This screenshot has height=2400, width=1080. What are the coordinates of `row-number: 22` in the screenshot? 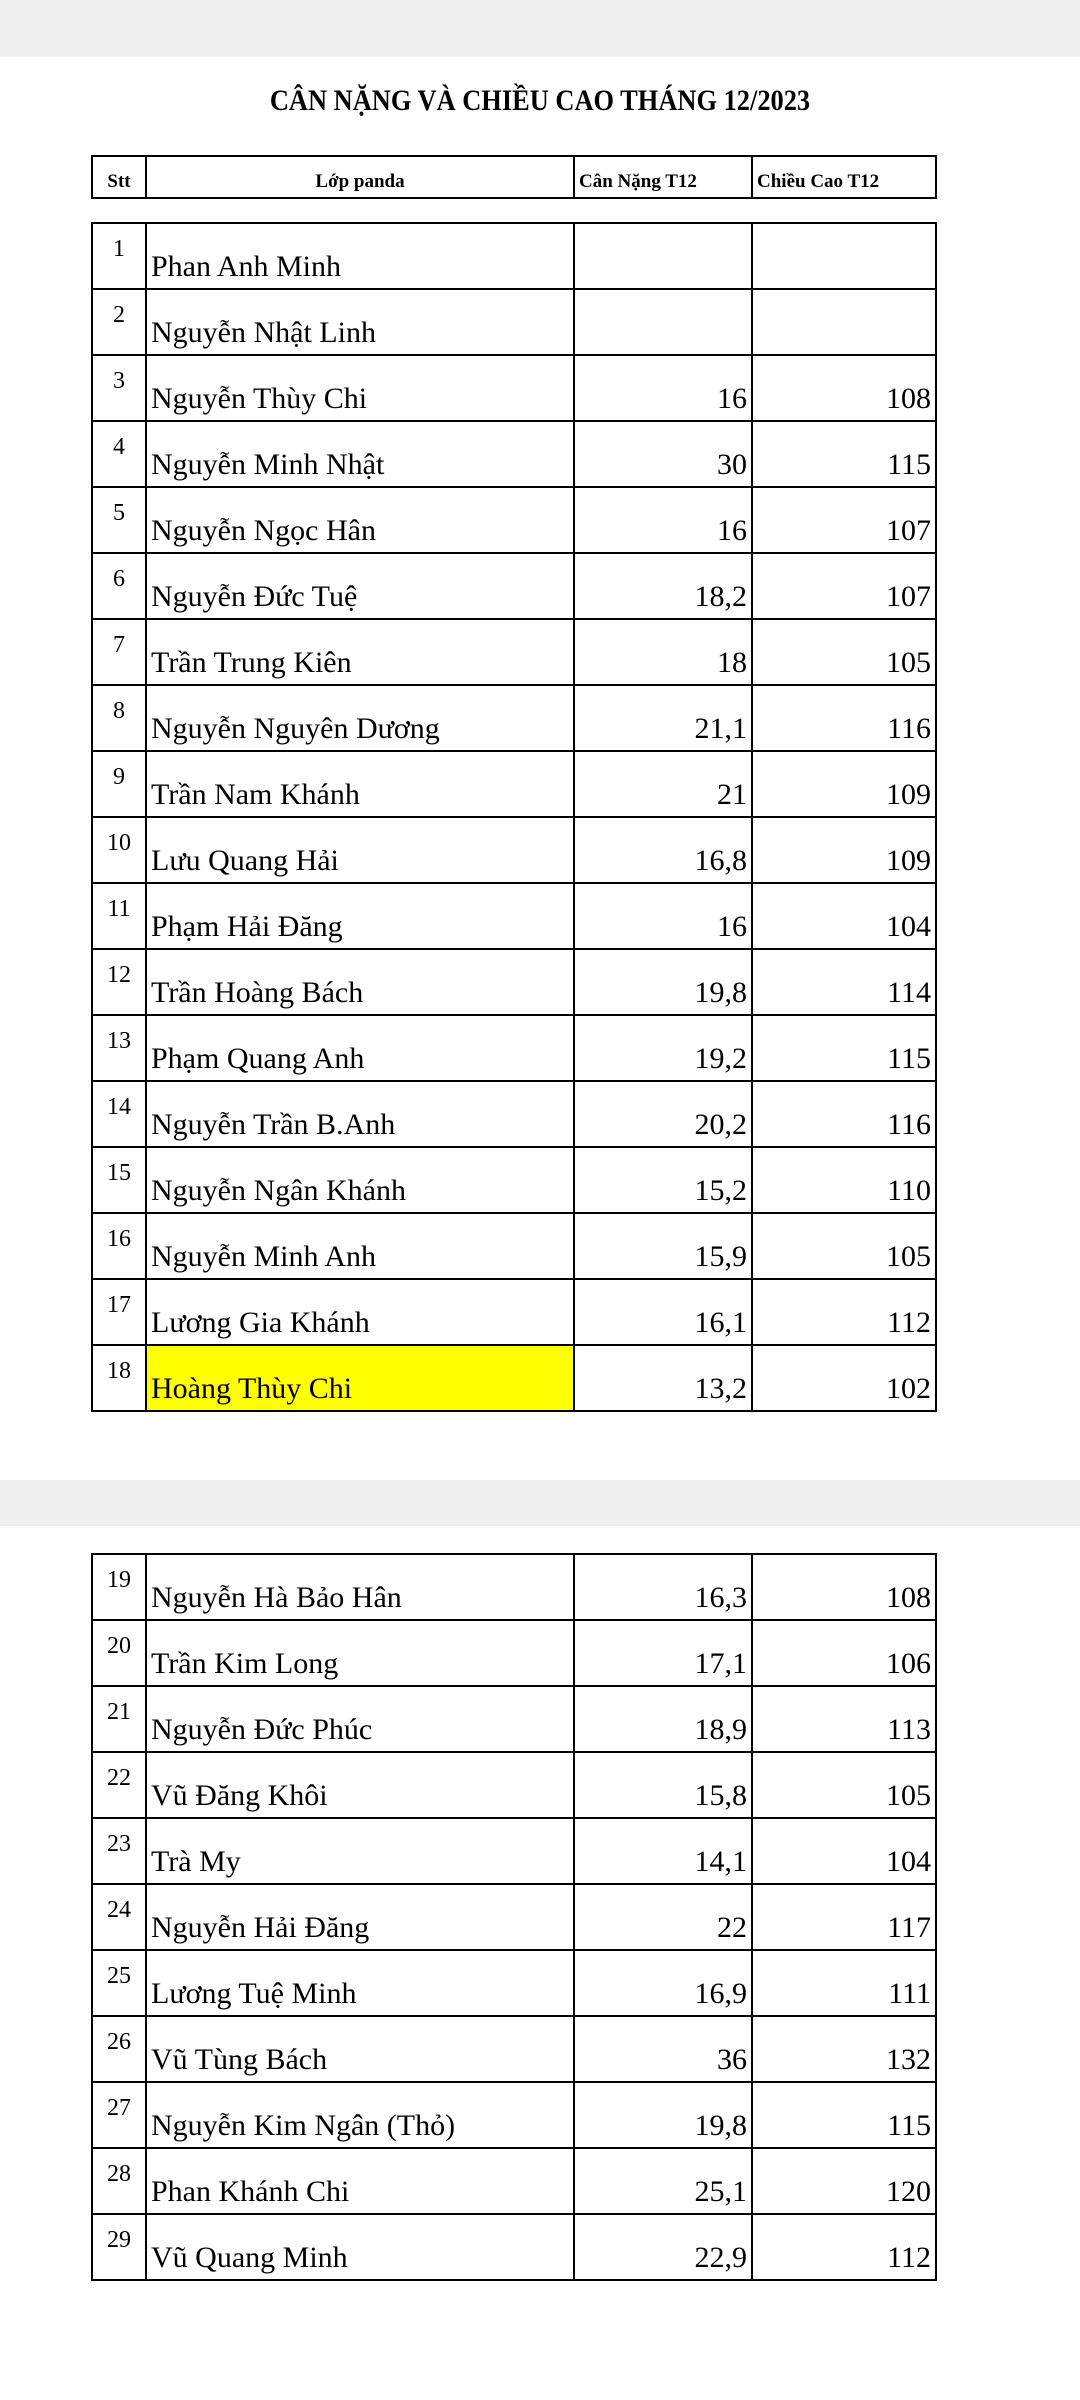 It's located at (119, 1785).